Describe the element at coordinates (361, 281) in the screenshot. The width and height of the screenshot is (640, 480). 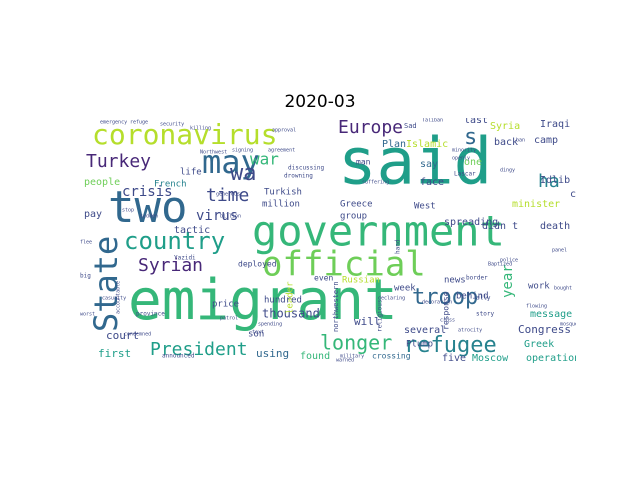
I see `cloud-word: Russian` at that location.